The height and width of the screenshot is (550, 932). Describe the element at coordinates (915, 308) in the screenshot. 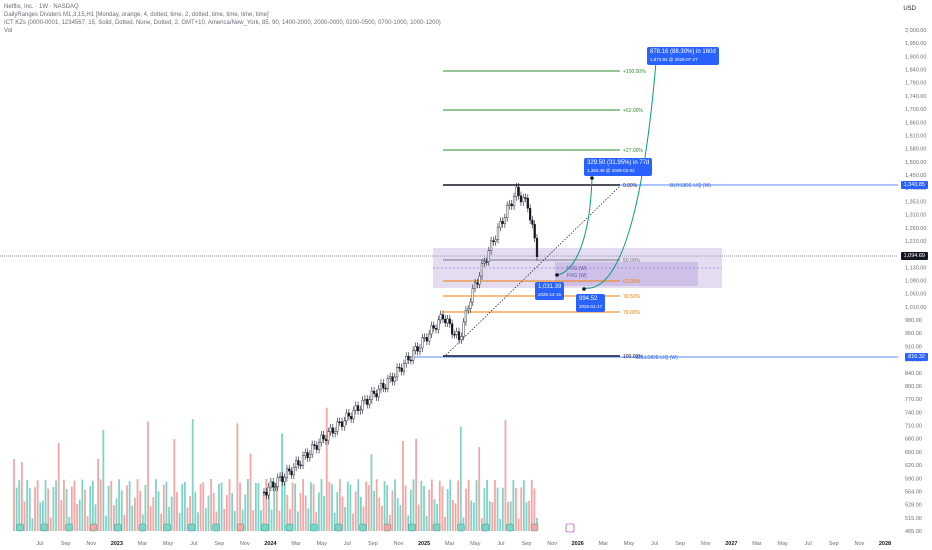

I see `y-tick-label: 1,010.00` at that location.